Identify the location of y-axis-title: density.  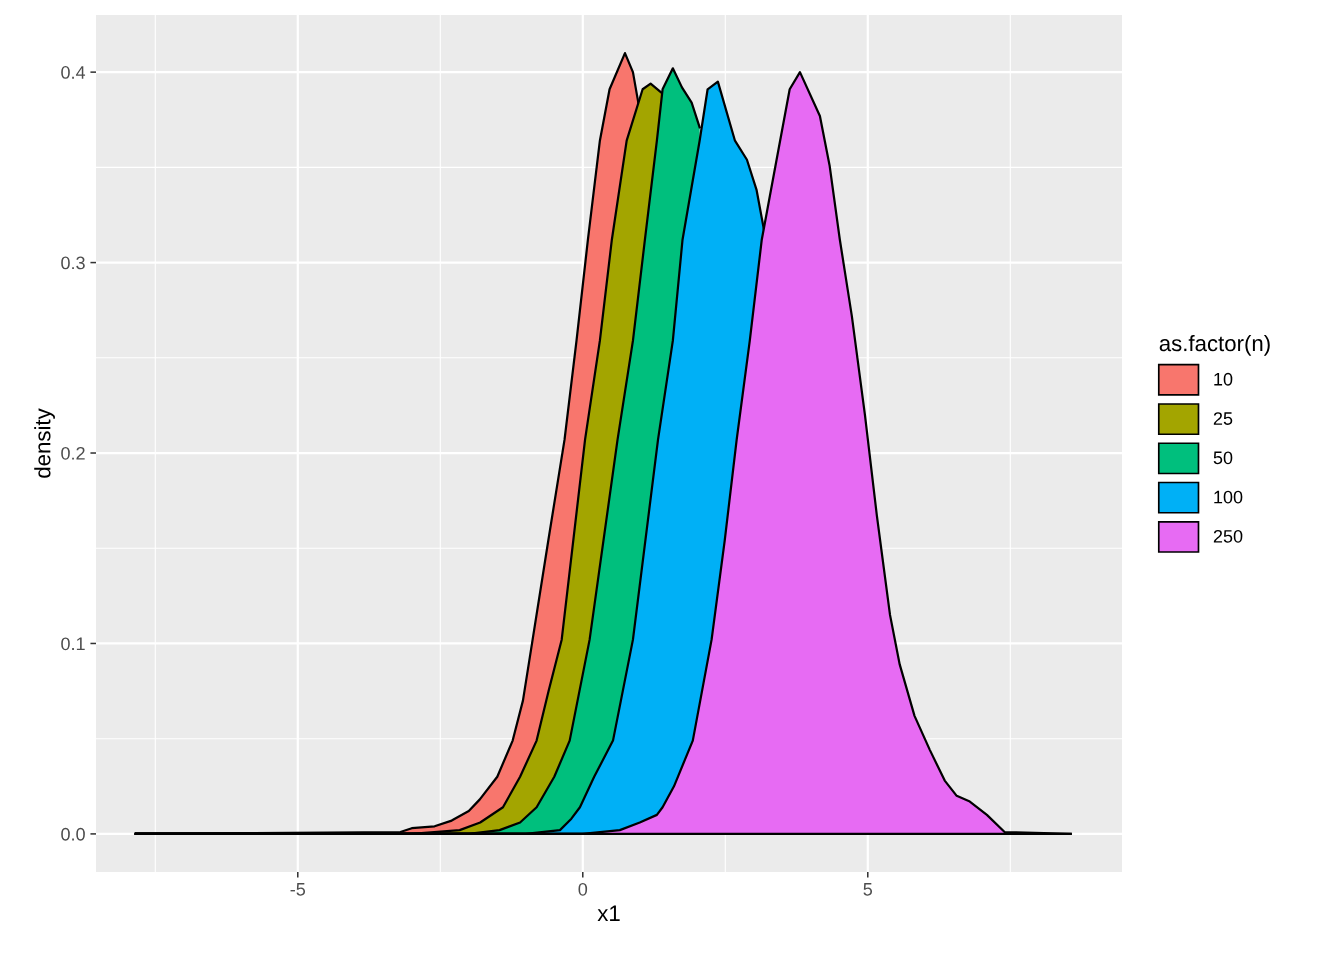
(44, 443).